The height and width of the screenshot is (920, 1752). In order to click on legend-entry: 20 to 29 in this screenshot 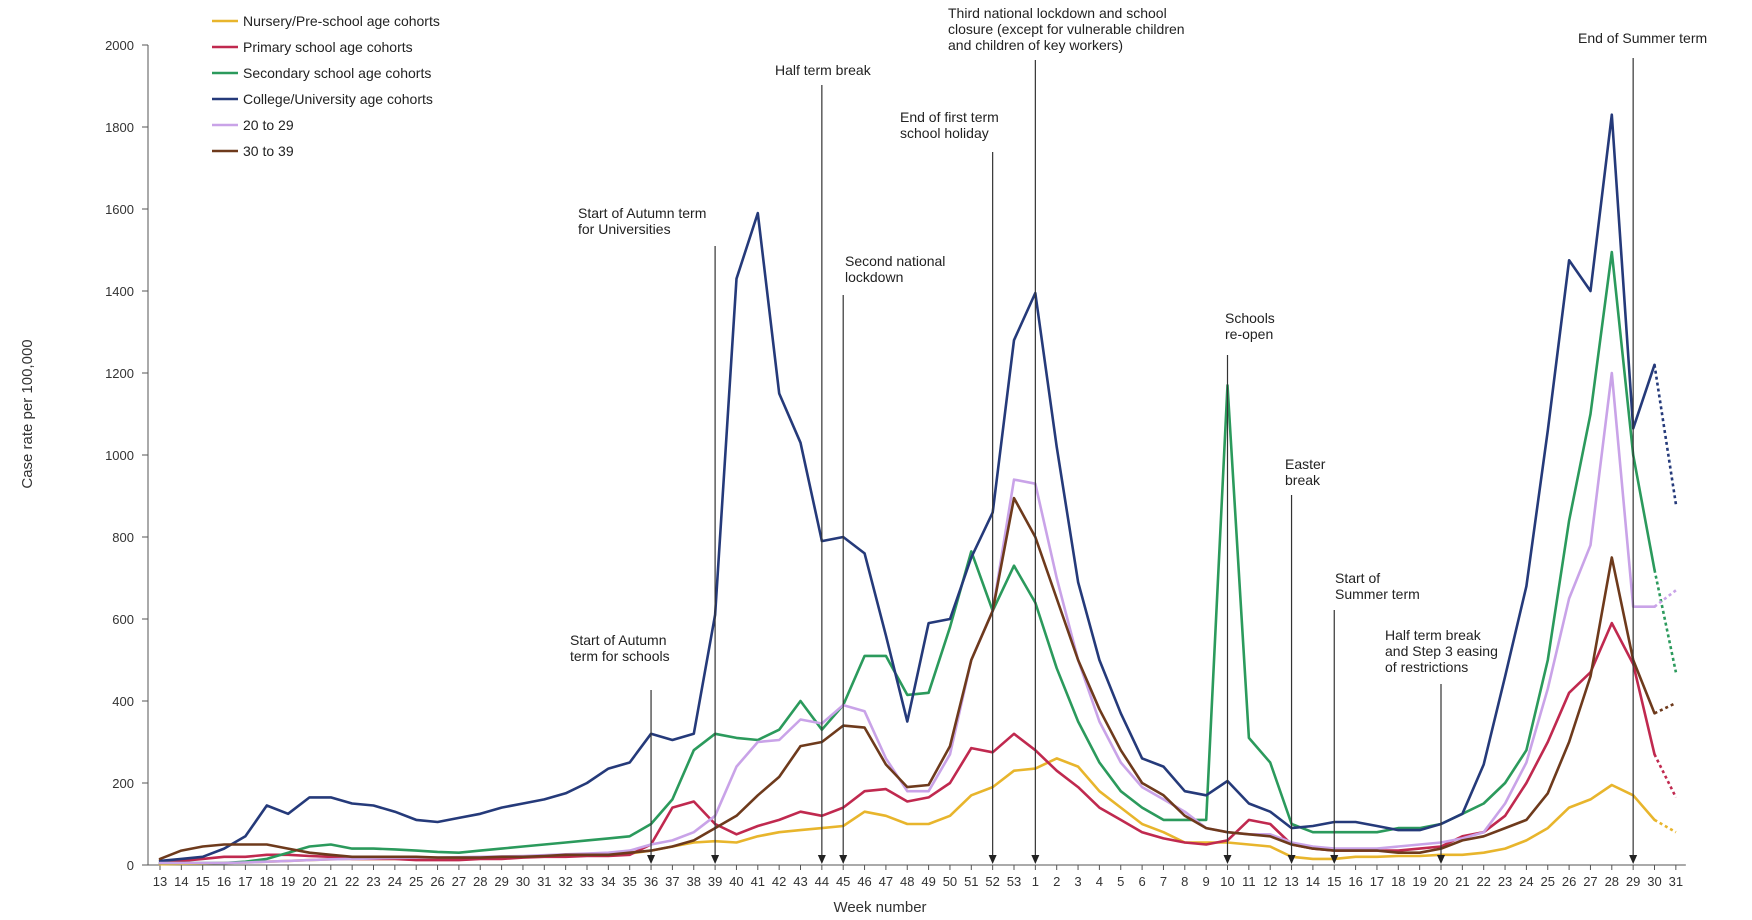, I will do `click(268, 125)`.